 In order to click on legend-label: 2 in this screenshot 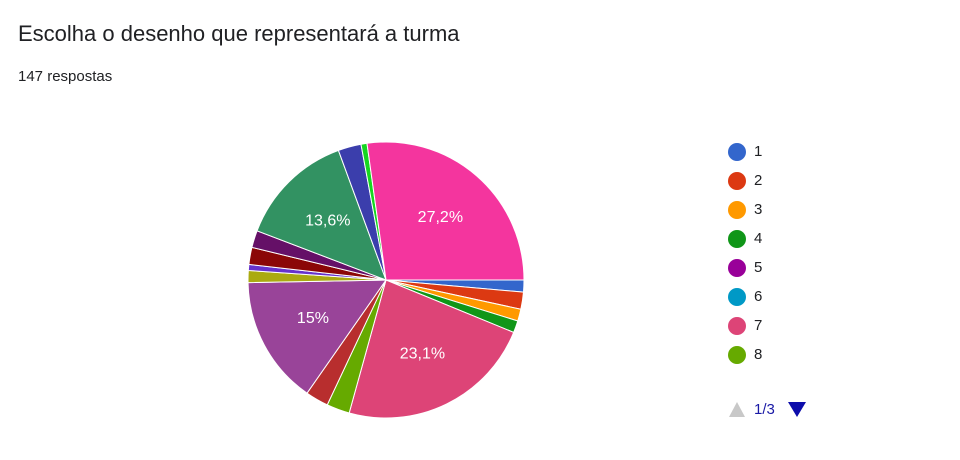, I will do `click(758, 180)`.